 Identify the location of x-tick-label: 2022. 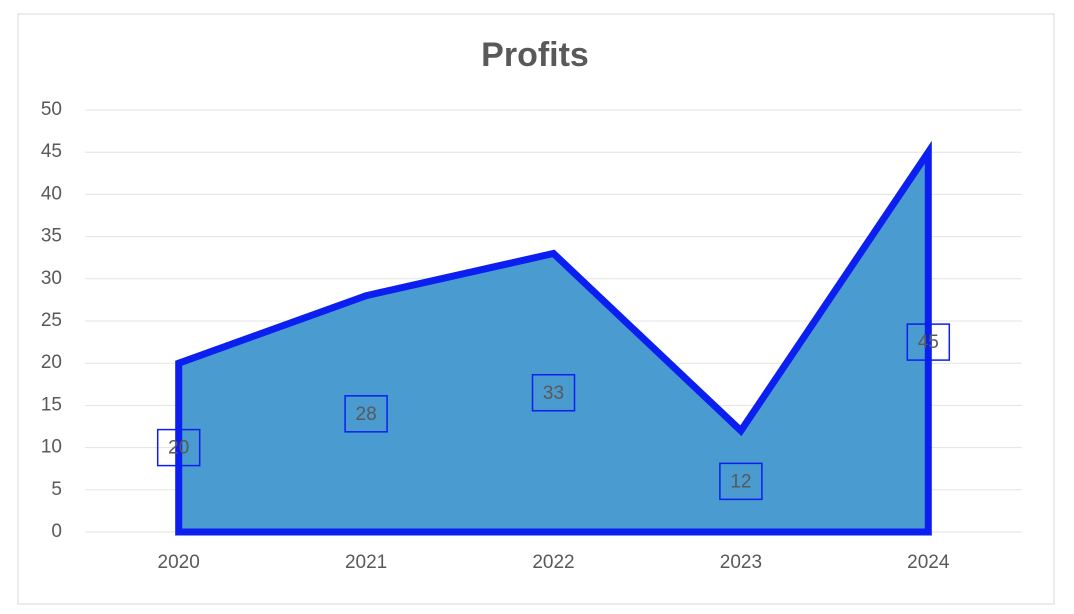
(553, 562).